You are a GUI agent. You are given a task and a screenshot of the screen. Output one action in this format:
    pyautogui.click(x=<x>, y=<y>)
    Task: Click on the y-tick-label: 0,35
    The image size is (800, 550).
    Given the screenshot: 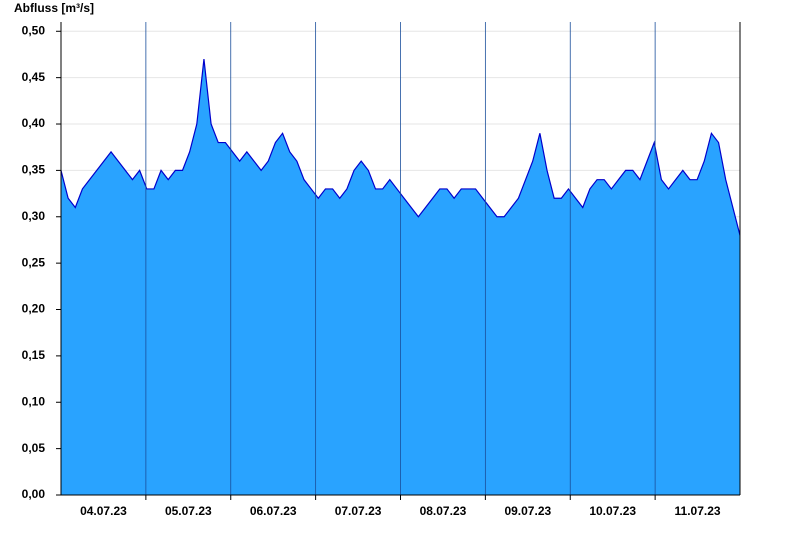 What is the action you would take?
    pyautogui.click(x=34, y=170)
    